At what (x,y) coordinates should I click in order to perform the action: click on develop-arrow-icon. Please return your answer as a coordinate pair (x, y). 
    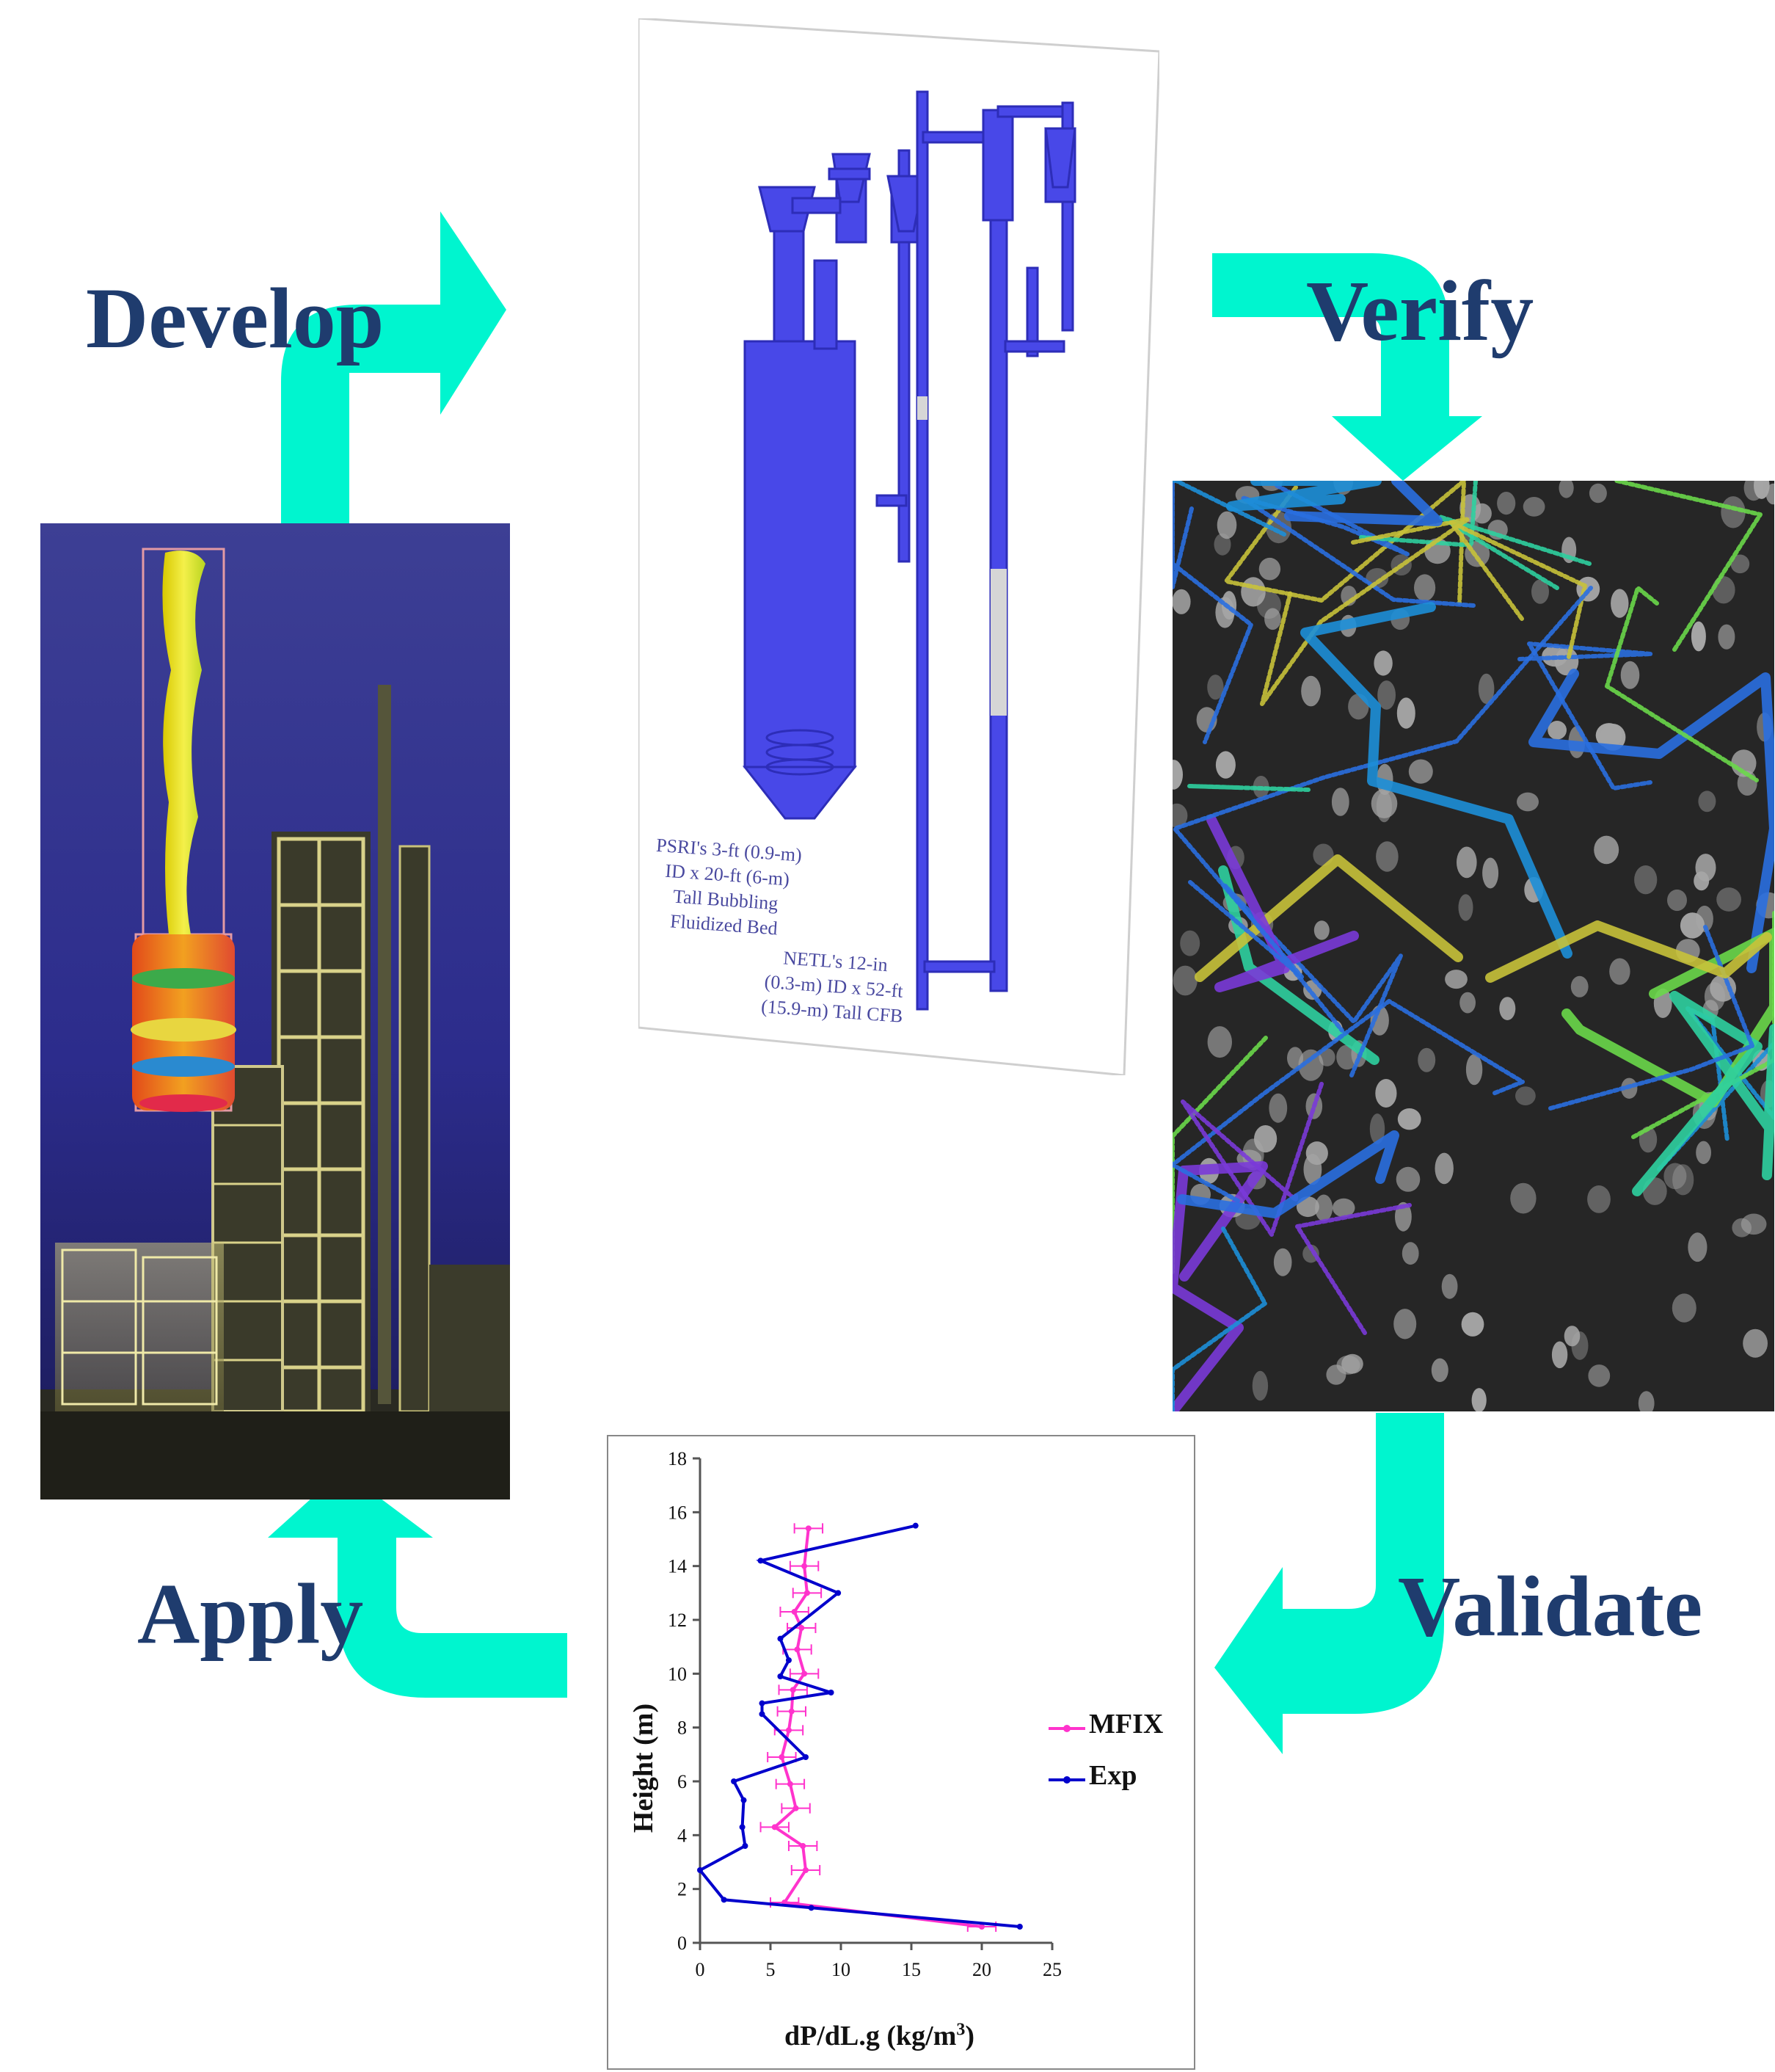
    Looking at the image, I should click on (394, 393).